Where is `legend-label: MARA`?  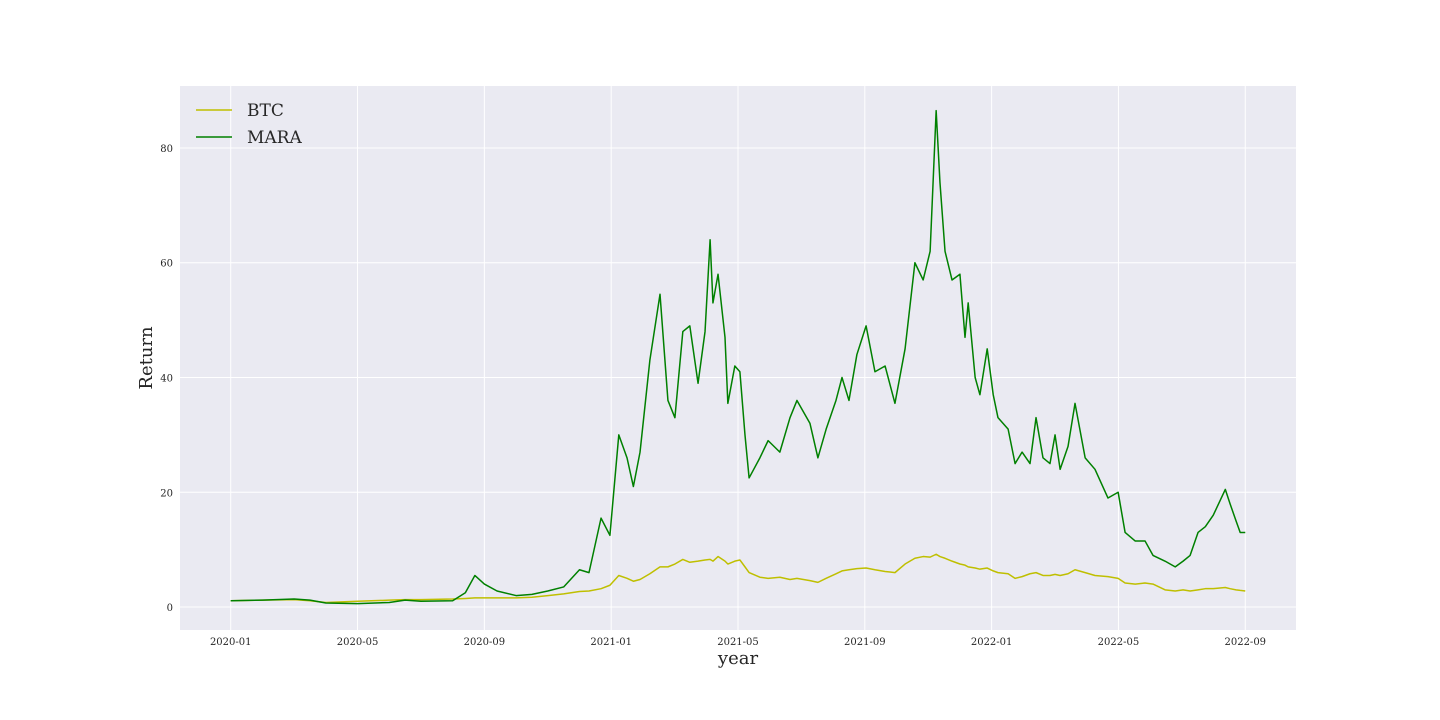 legend-label: MARA is located at coordinates (274, 138).